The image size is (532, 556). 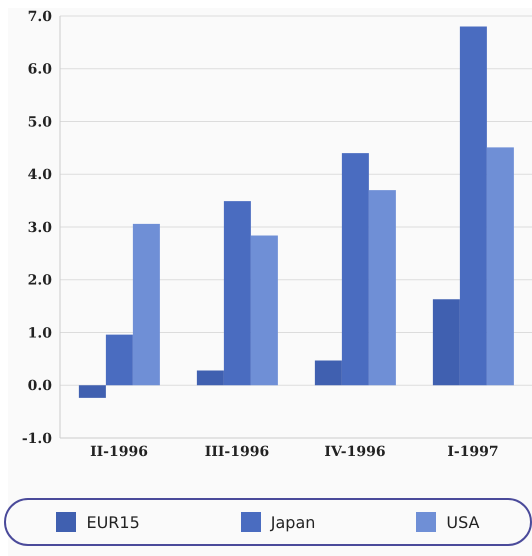 I want to click on y-tick-label: 2.0, so click(x=40, y=280).